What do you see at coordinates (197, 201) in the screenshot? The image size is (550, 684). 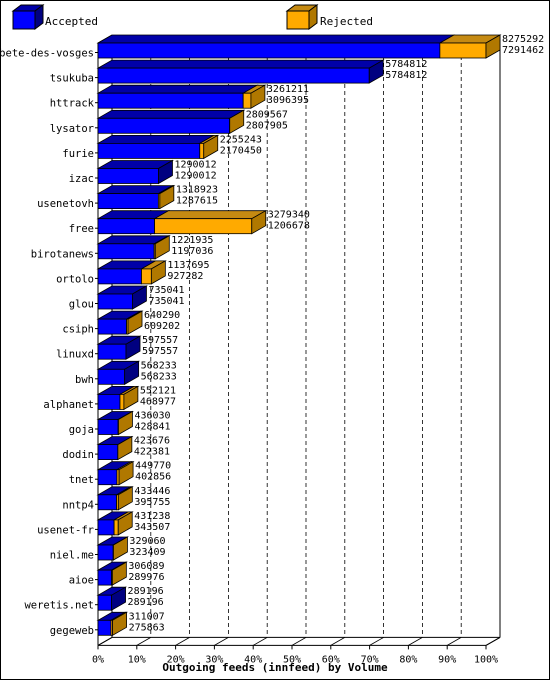 I see `value-label-accepted: 1287615` at bounding box center [197, 201].